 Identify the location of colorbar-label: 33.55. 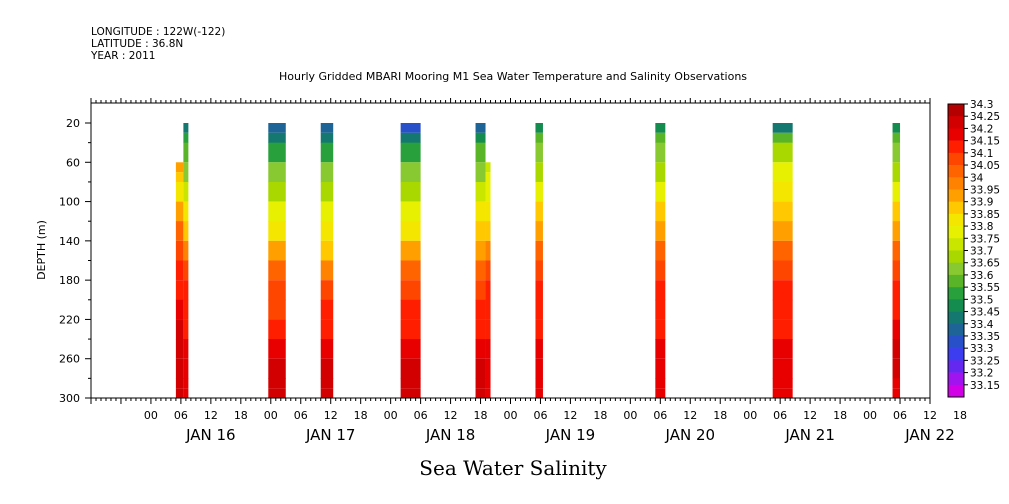
(985, 288).